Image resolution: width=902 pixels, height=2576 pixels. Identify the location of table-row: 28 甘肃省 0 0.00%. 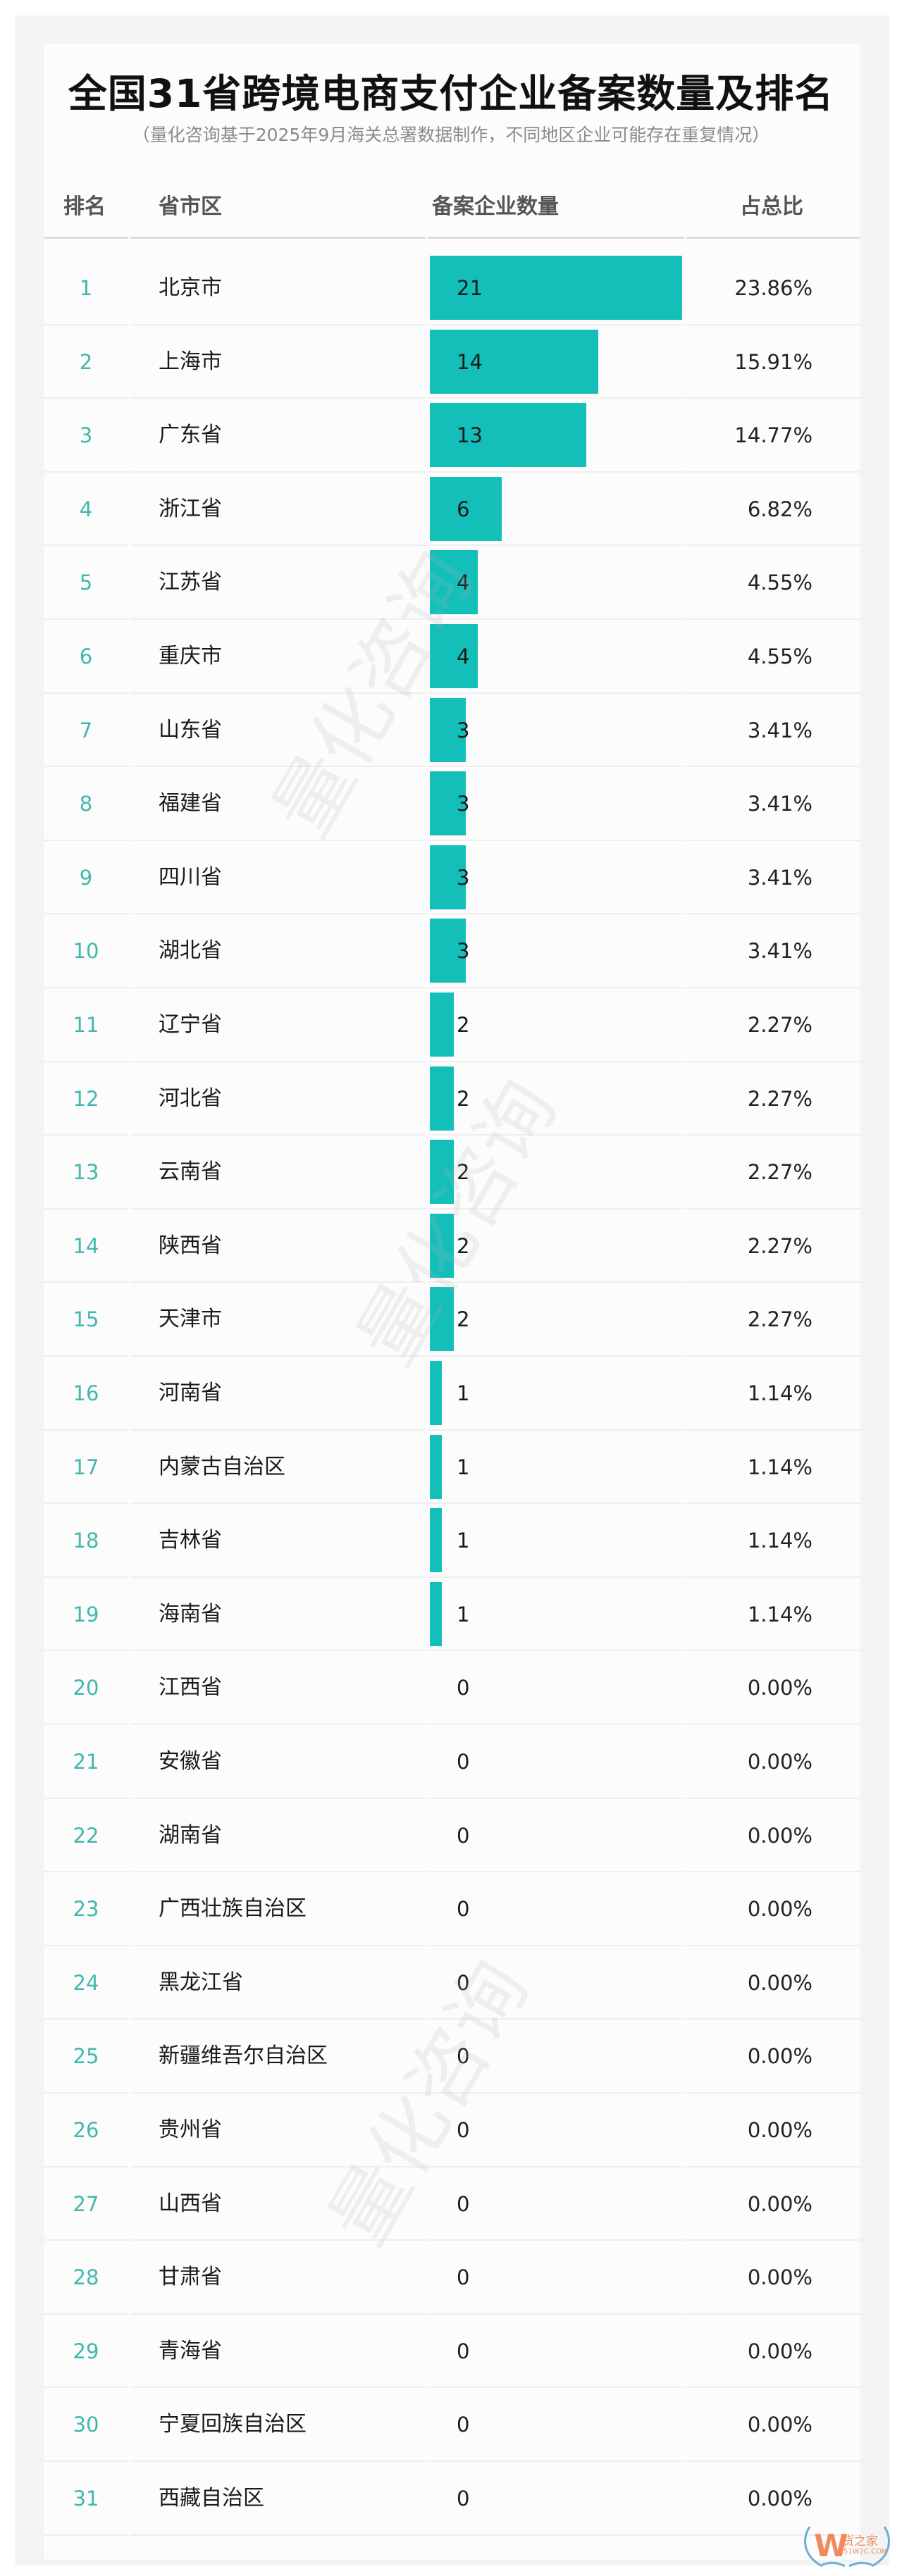
(452, 2278).